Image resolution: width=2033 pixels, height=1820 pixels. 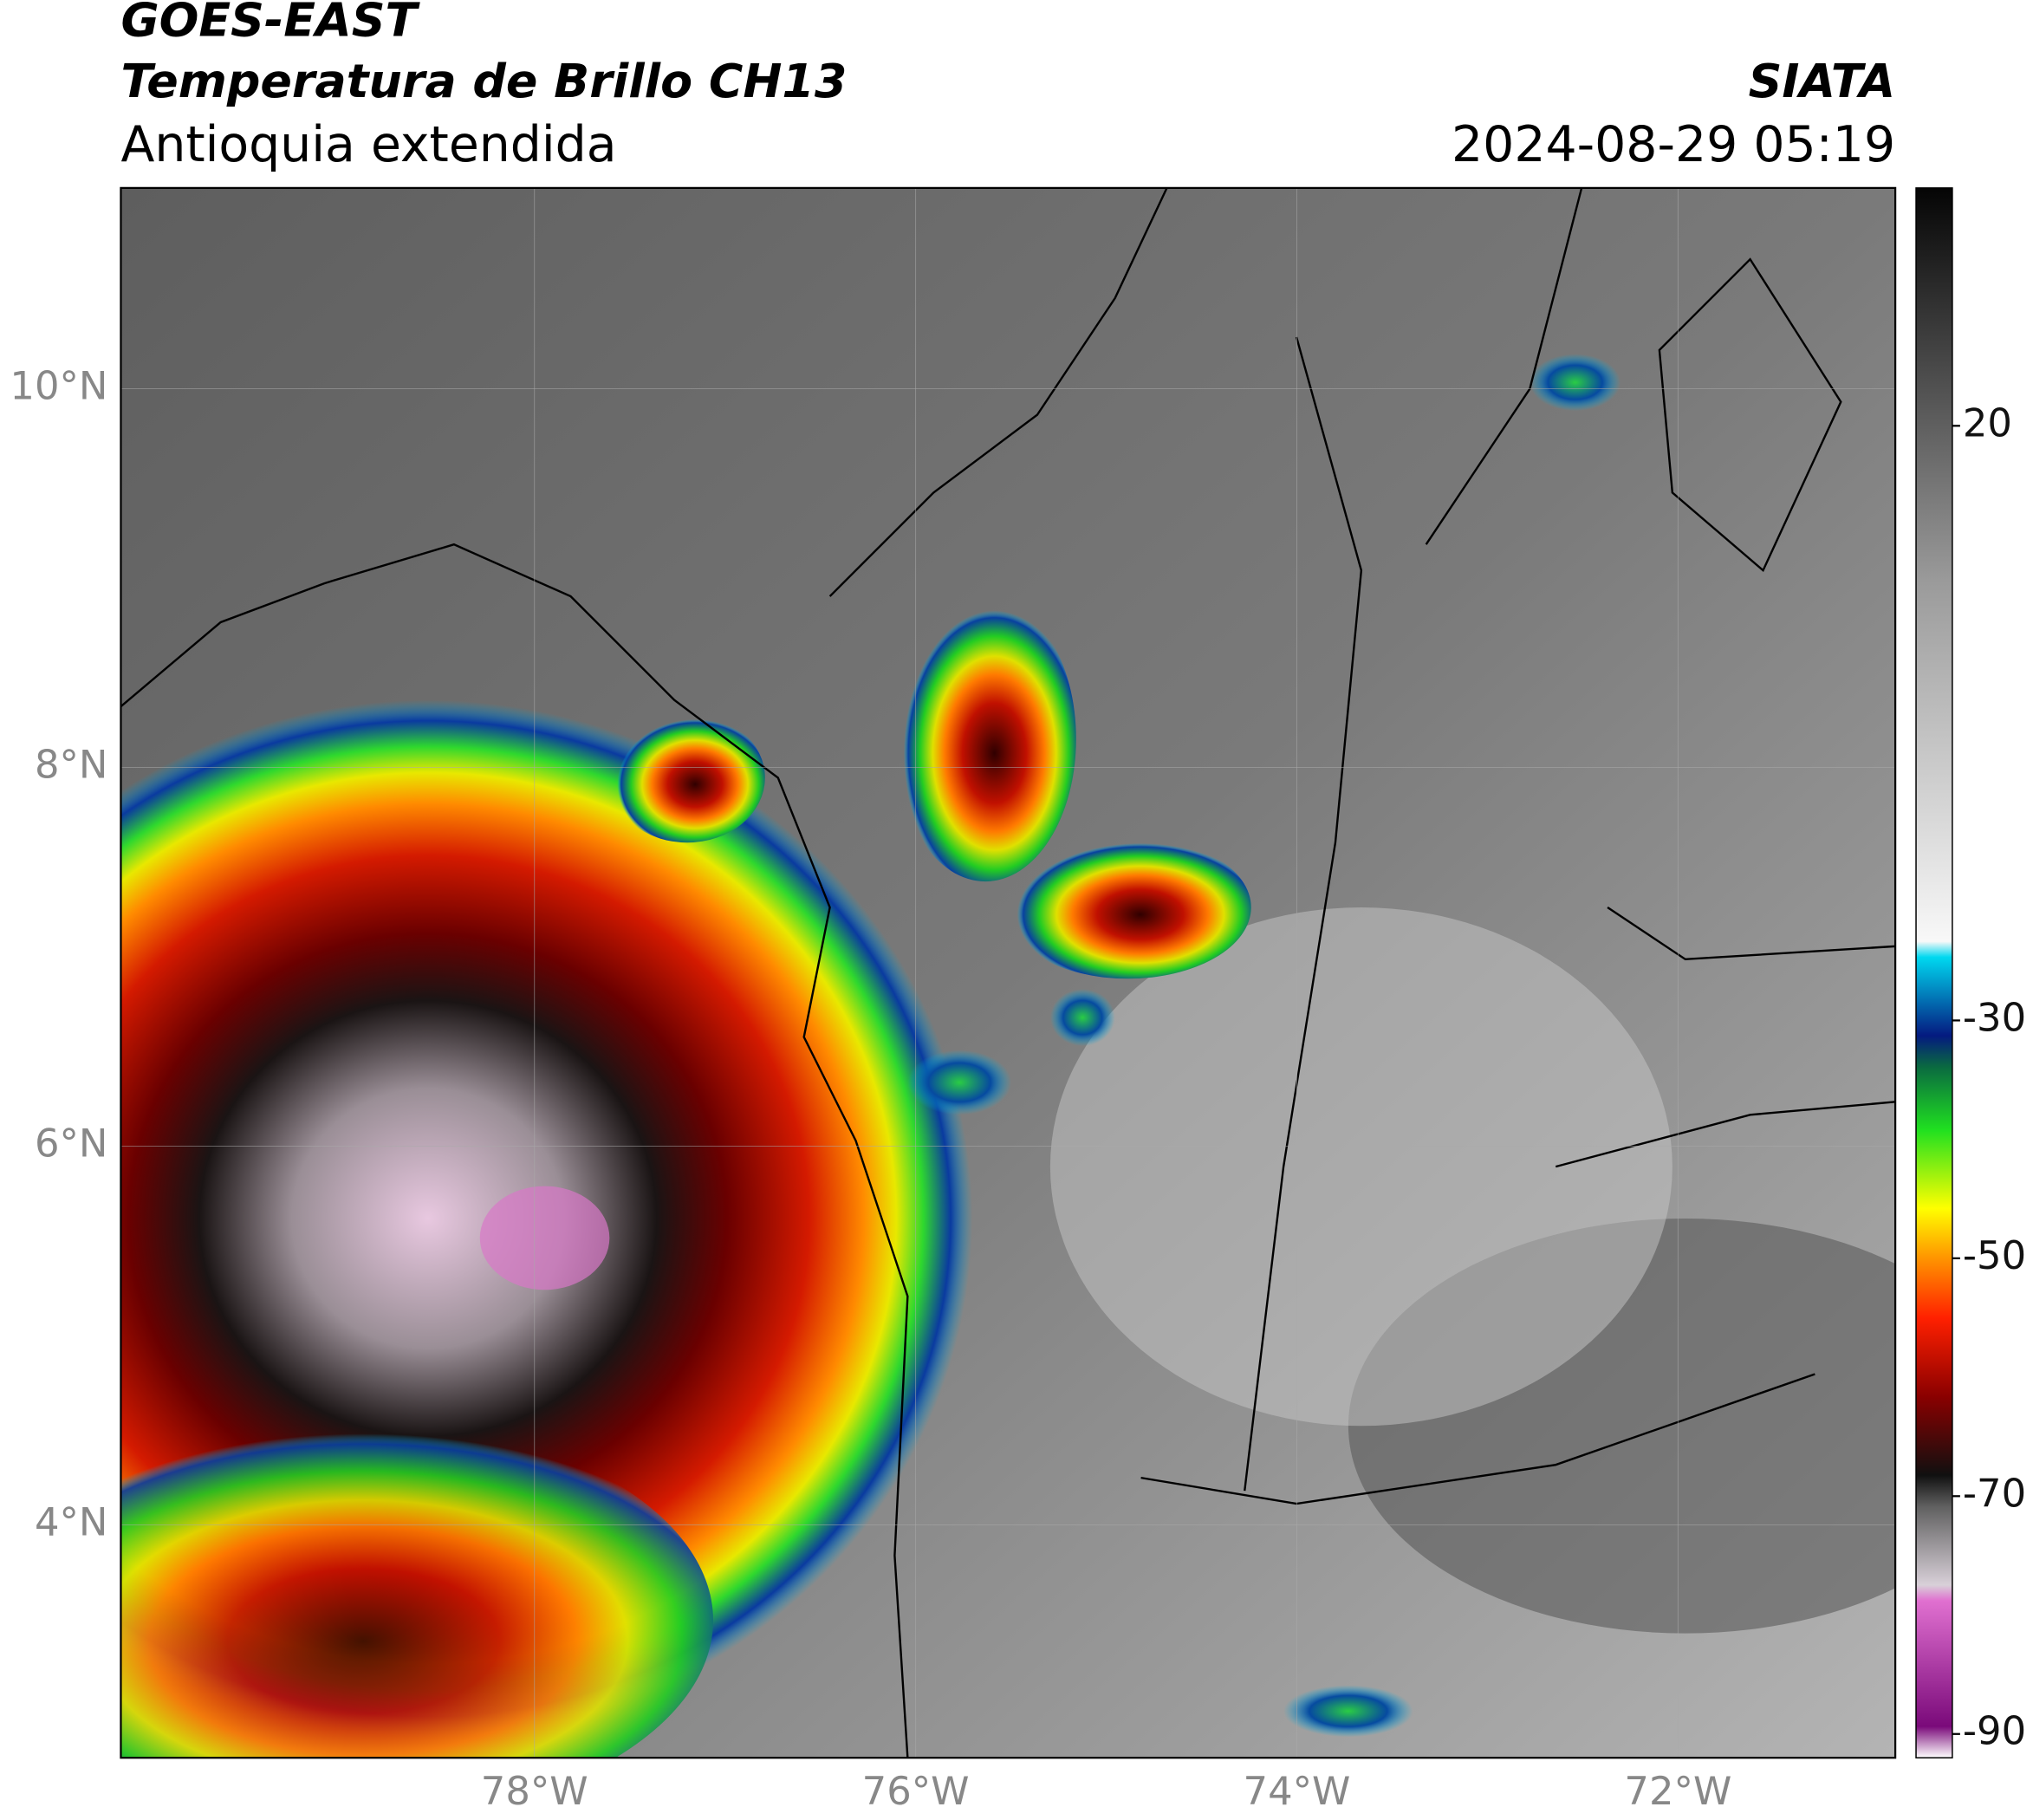 I want to click on subtitle: Antioquia extendida, so click(x=368, y=144).